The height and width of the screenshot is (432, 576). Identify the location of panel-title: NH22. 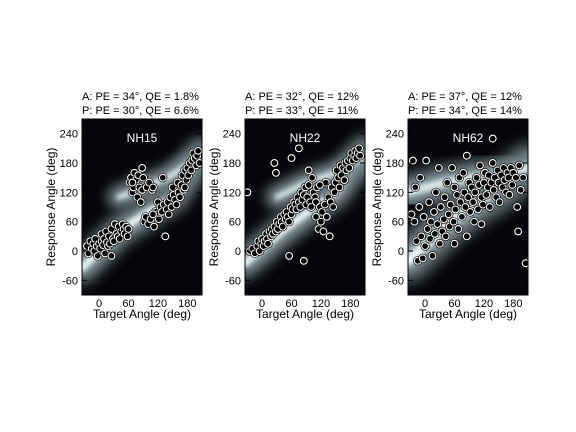
(305, 138).